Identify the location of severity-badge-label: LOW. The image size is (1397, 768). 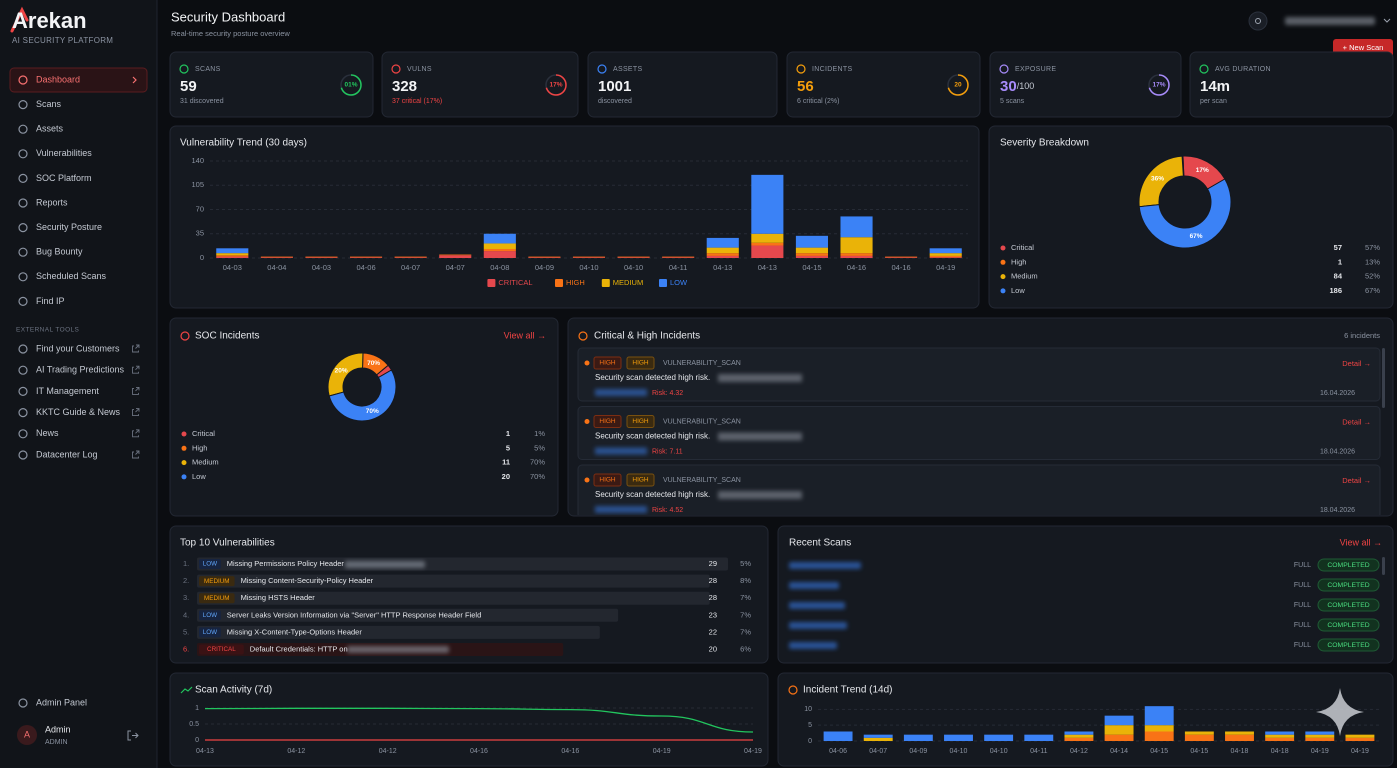
(210, 632).